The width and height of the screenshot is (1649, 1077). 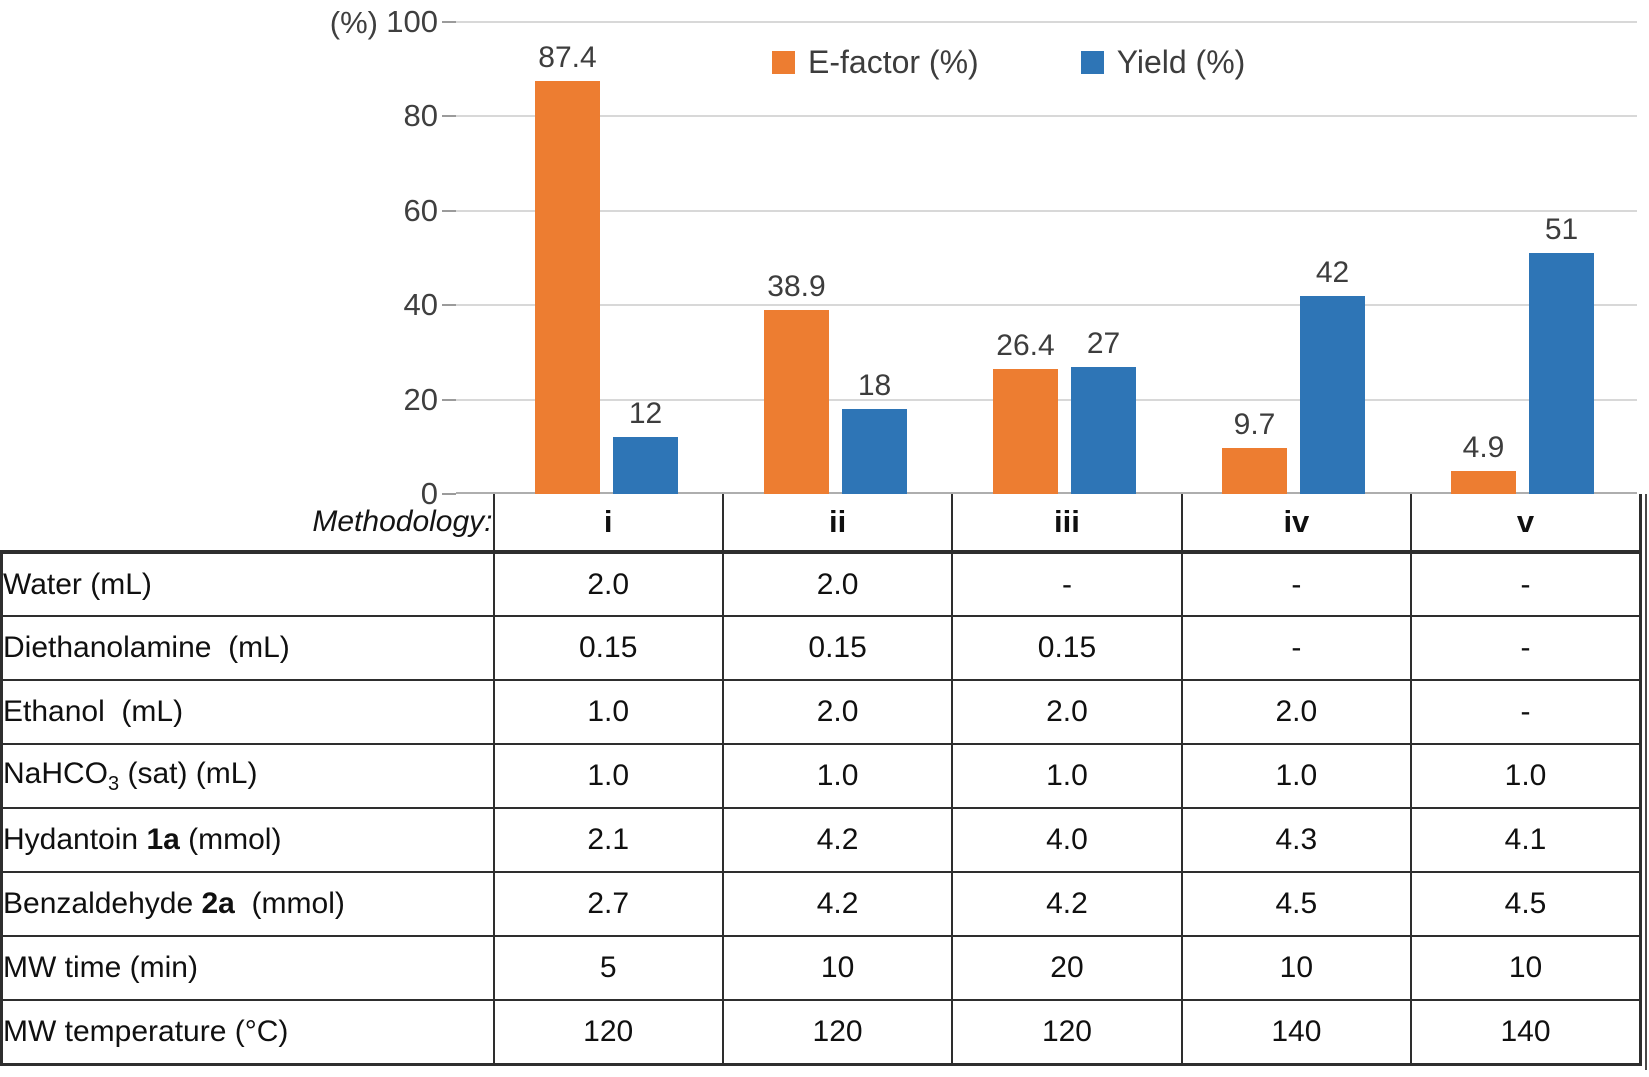 I want to click on bar-yield-iii, so click(x=1103, y=430).